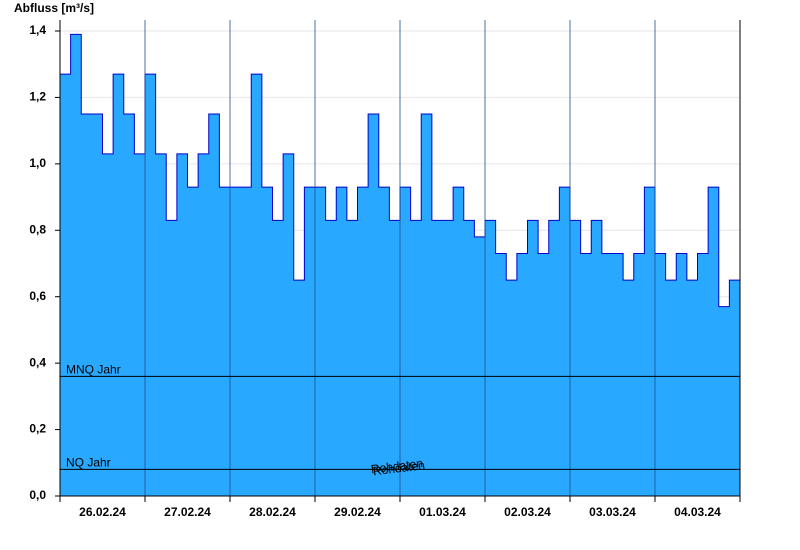  Describe the element at coordinates (37, 97) in the screenshot. I see `y-tick-label: 1,2` at that location.